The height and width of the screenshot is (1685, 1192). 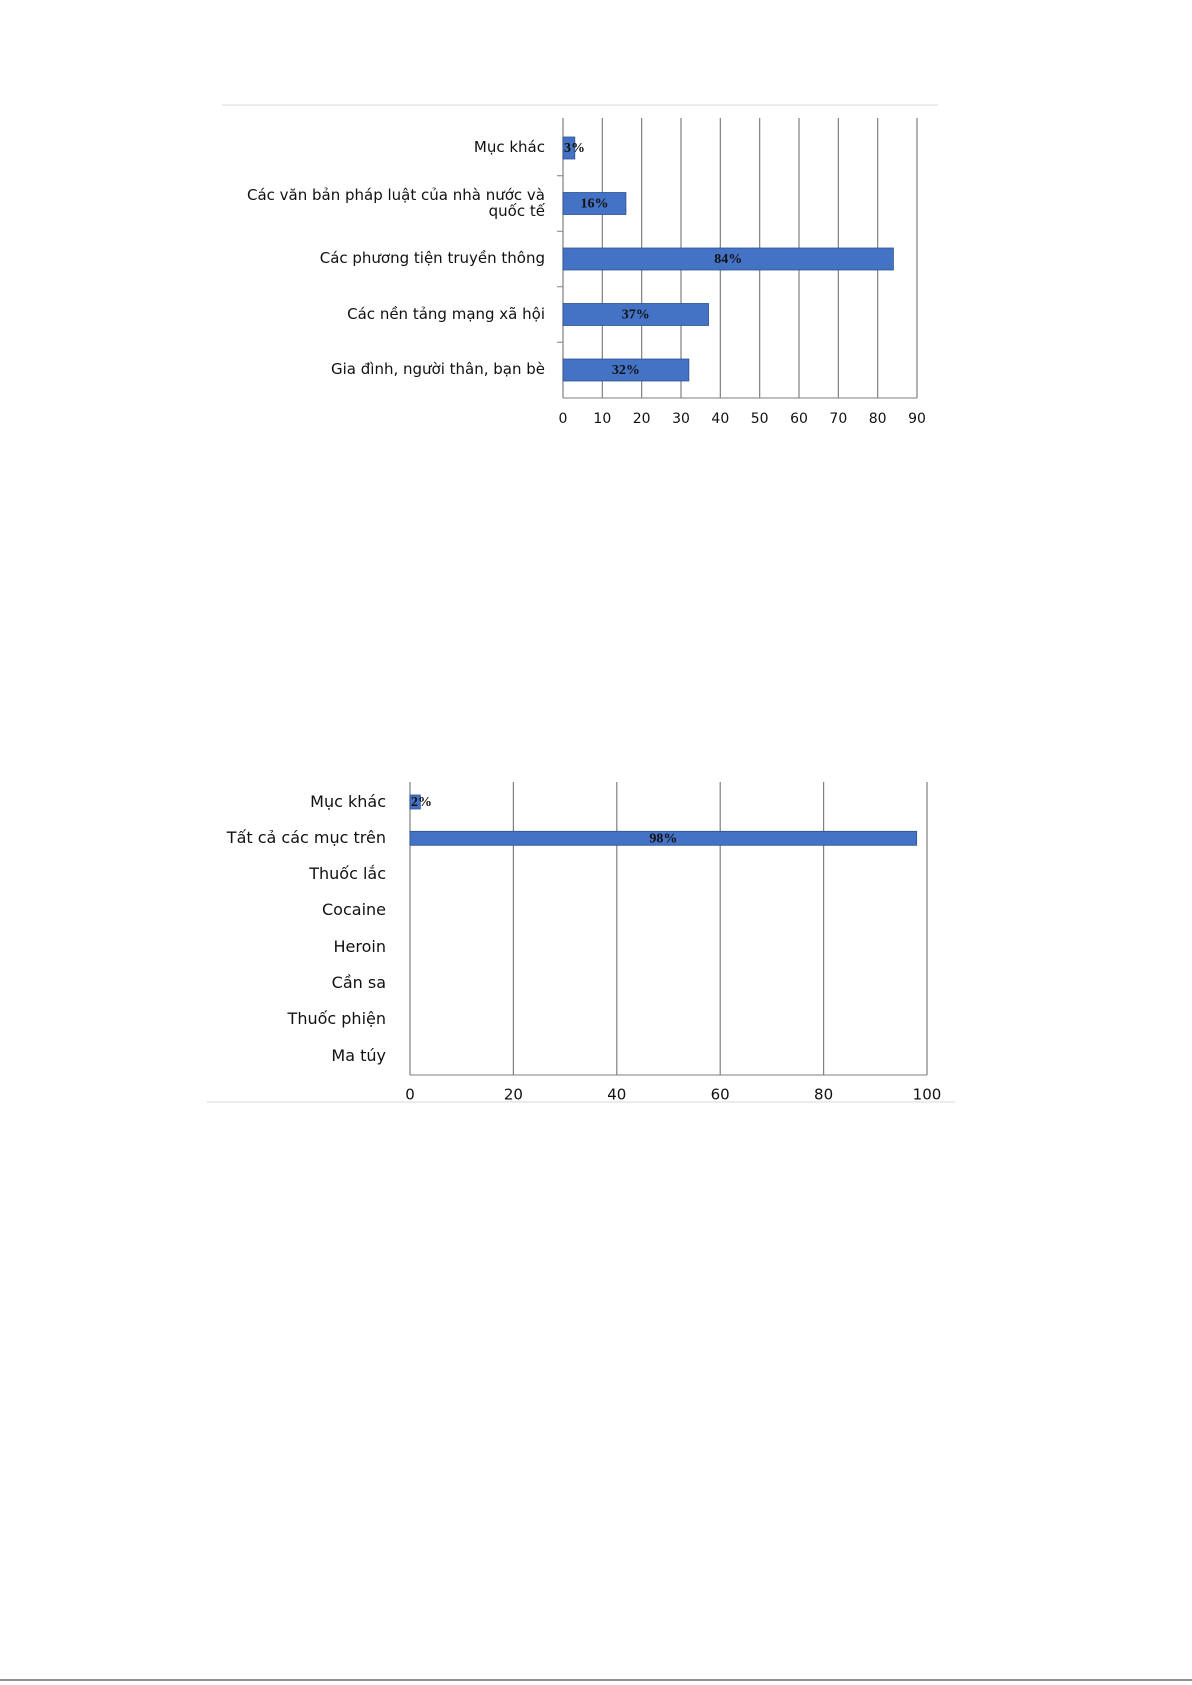 What do you see at coordinates (446, 313) in the screenshot?
I see `category-label: Các nền tảng mạng xã hội` at bounding box center [446, 313].